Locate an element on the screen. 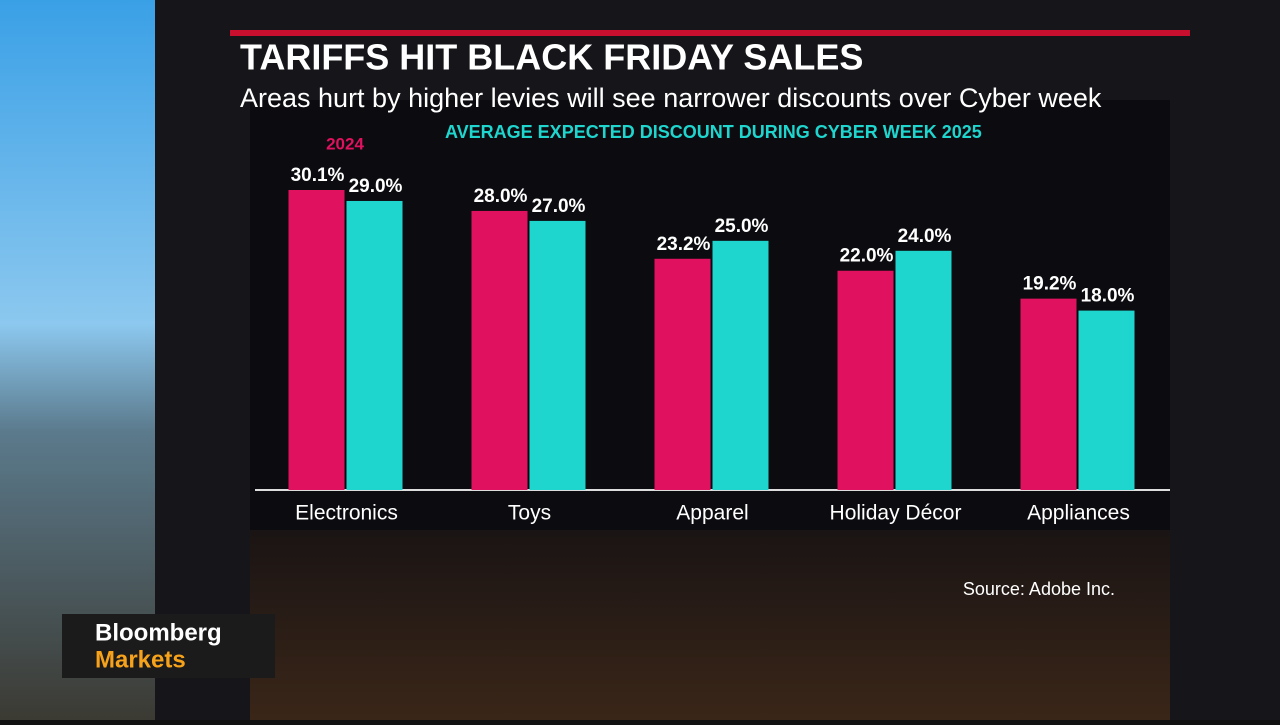  value-label: 29.0% is located at coordinates (376, 186).